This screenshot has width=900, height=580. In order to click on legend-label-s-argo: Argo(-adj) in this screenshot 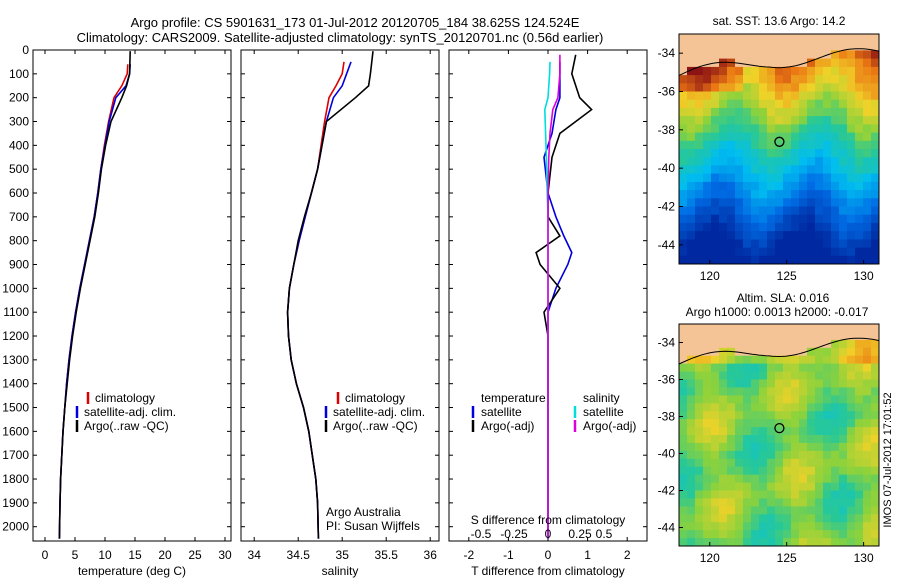, I will do `click(609, 426)`.